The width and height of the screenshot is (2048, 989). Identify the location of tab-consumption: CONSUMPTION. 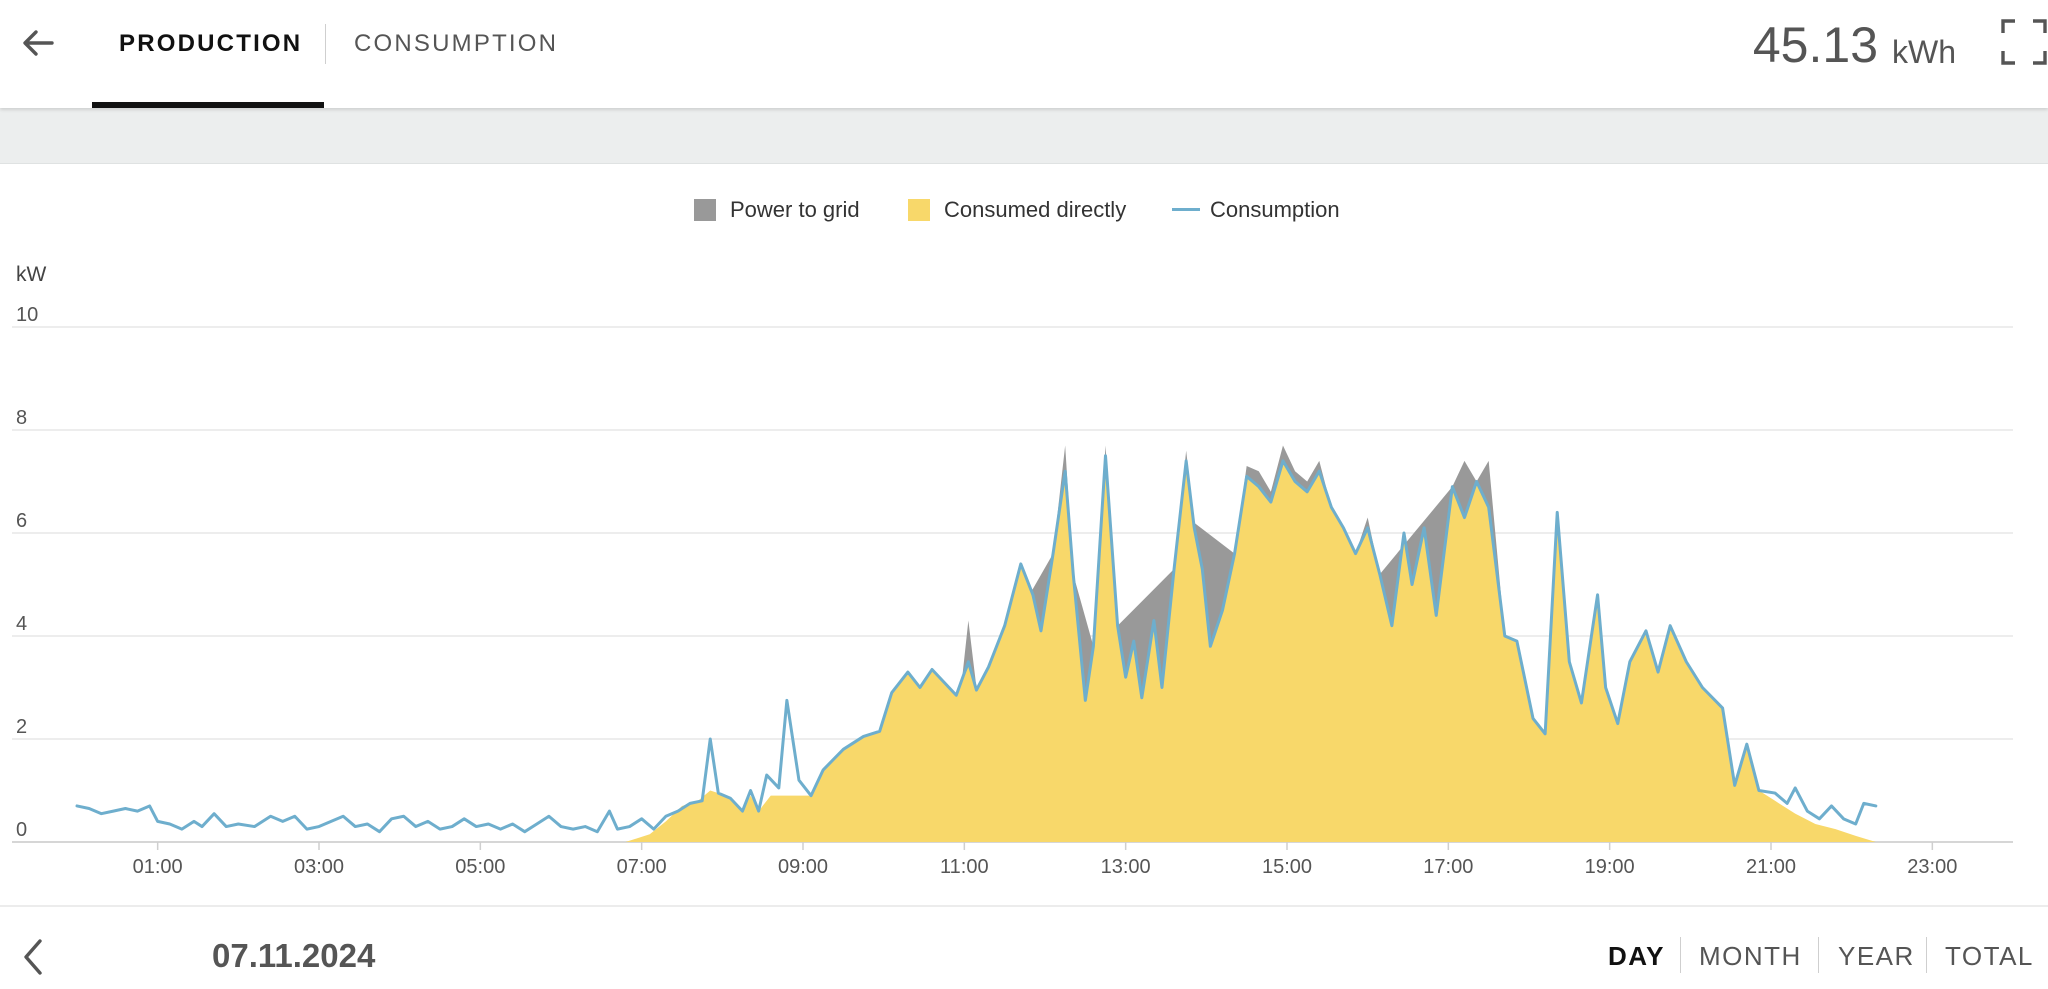
(456, 54).